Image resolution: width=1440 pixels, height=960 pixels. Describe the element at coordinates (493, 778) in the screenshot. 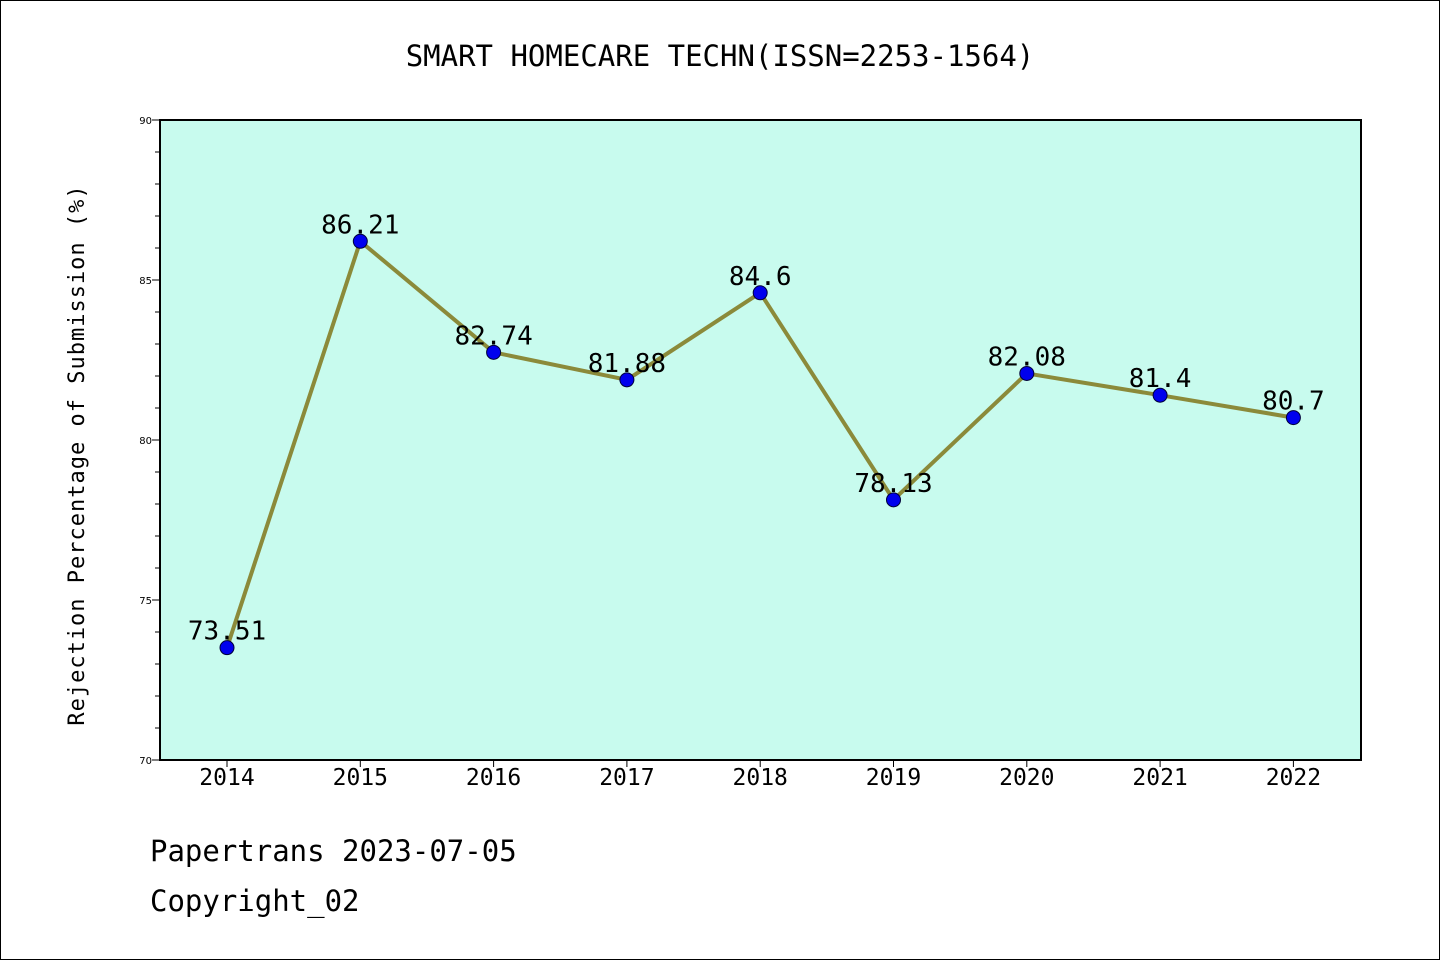

I see `x-tick-label: 2016` at that location.